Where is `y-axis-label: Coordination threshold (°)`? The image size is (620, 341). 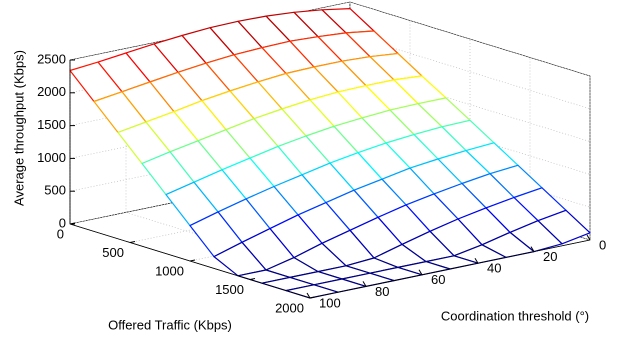 y-axis-label: Coordination threshold (°) is located at coordinates (515, 315).